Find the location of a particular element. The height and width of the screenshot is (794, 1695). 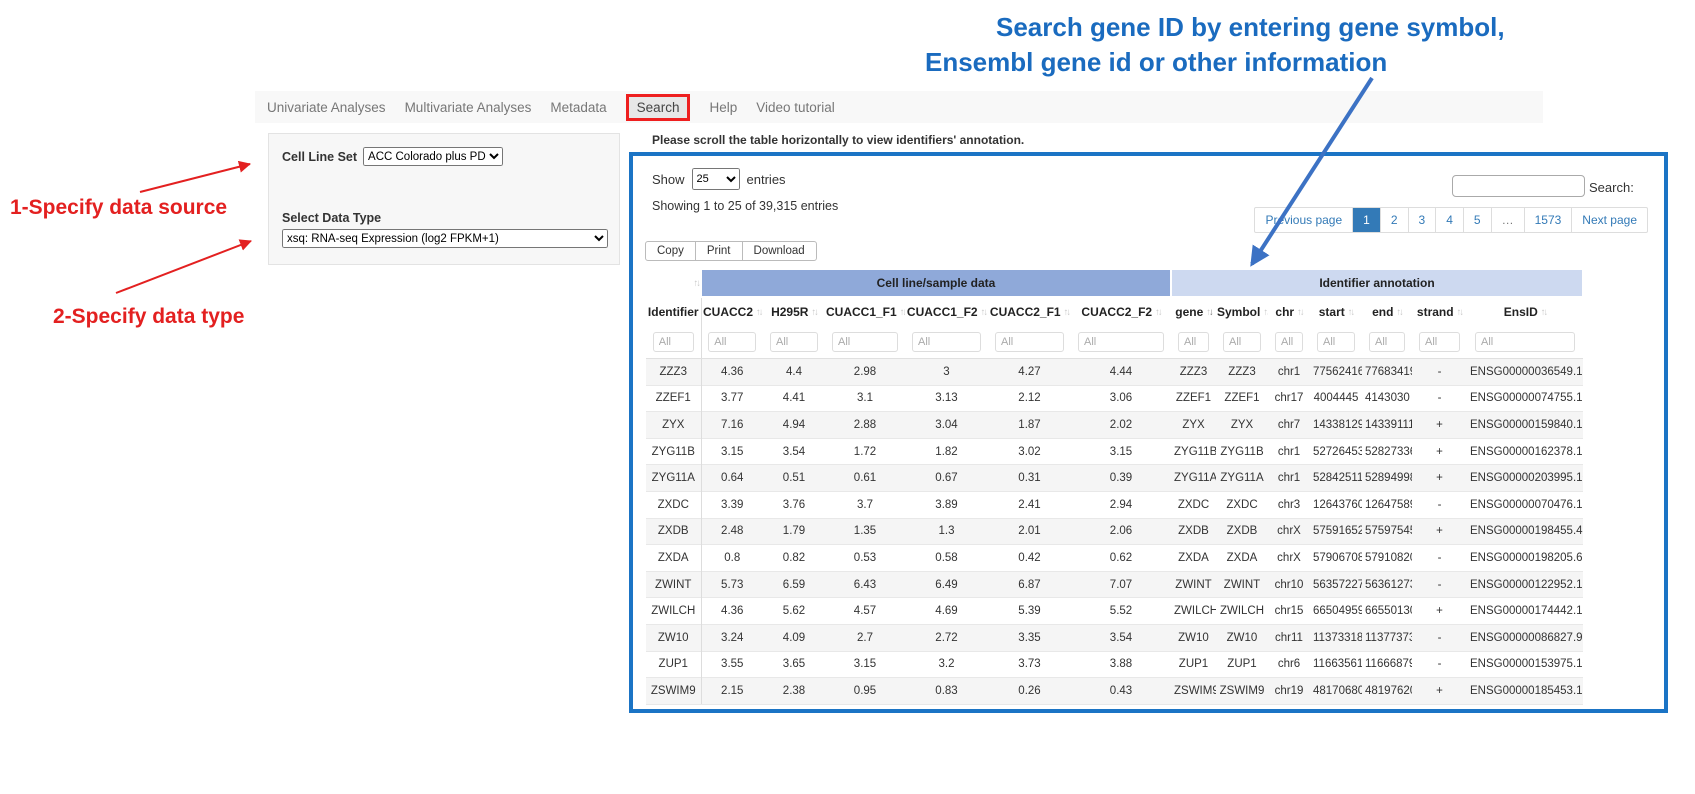

column-header-h295r: H295R ↑↓ is located at coordinates (795, 312).